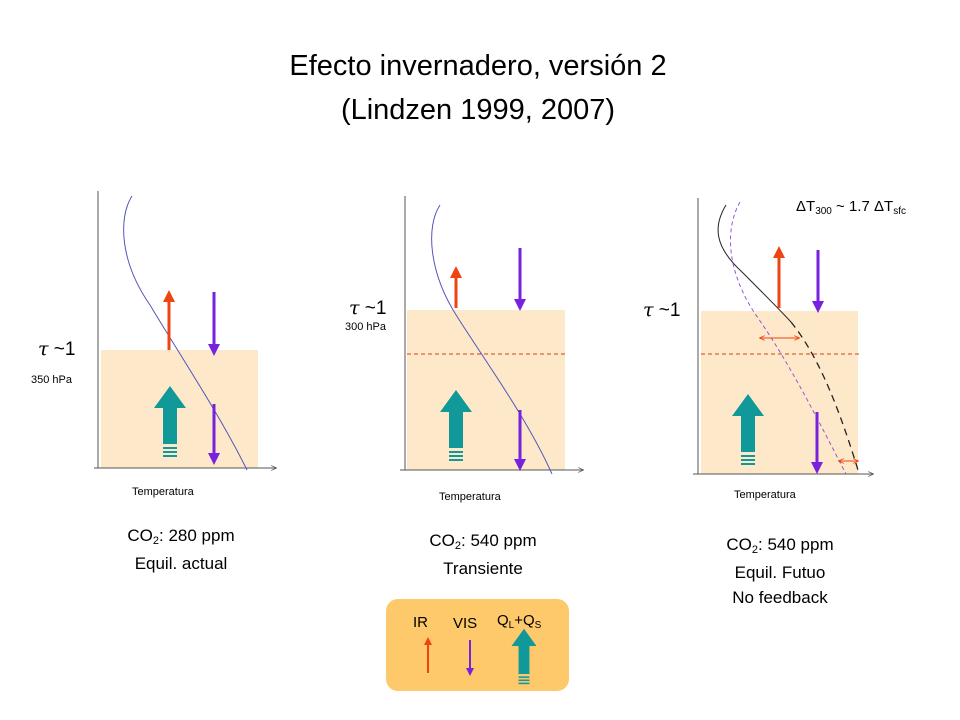  I want to click on title-line-1: Efecto invernadero, versión 2, so click(478, 66).